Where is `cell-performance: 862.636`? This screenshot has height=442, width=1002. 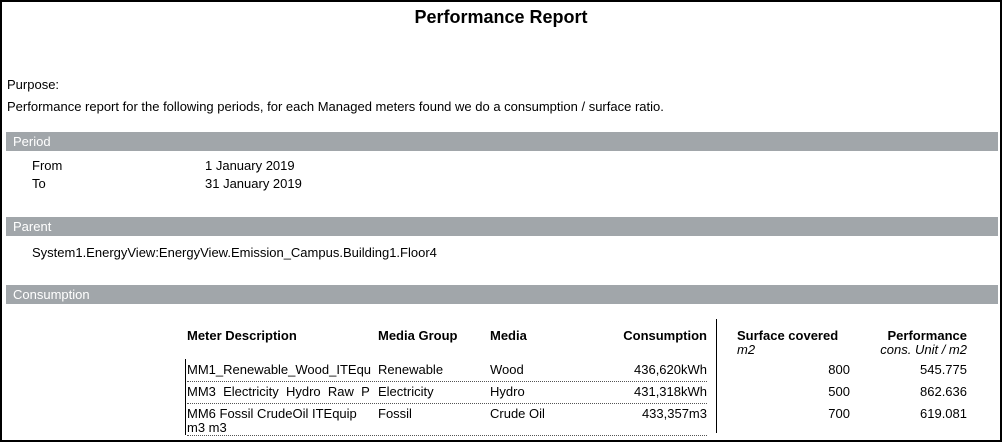
cell-performance: 862.636 is located at coordinates (943, 391).